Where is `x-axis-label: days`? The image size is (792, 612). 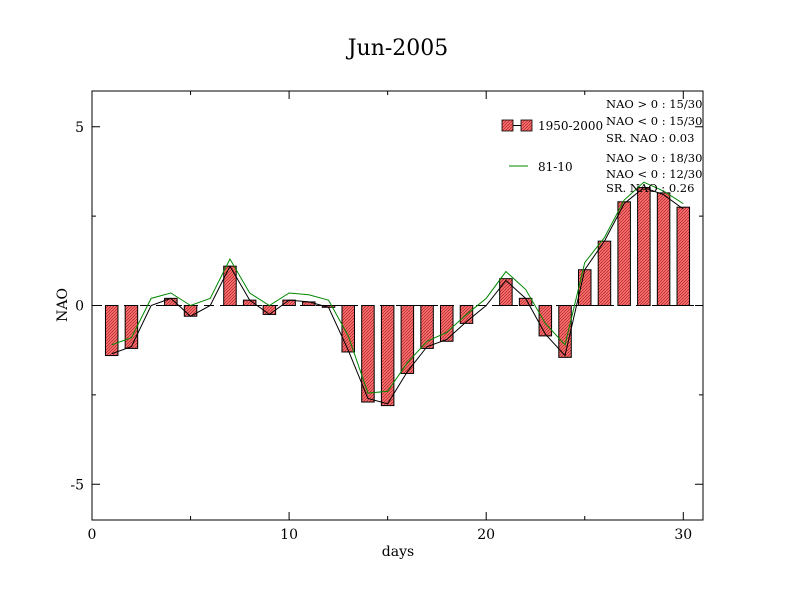
x-axis-label: days is located at coordinates (398, 552).